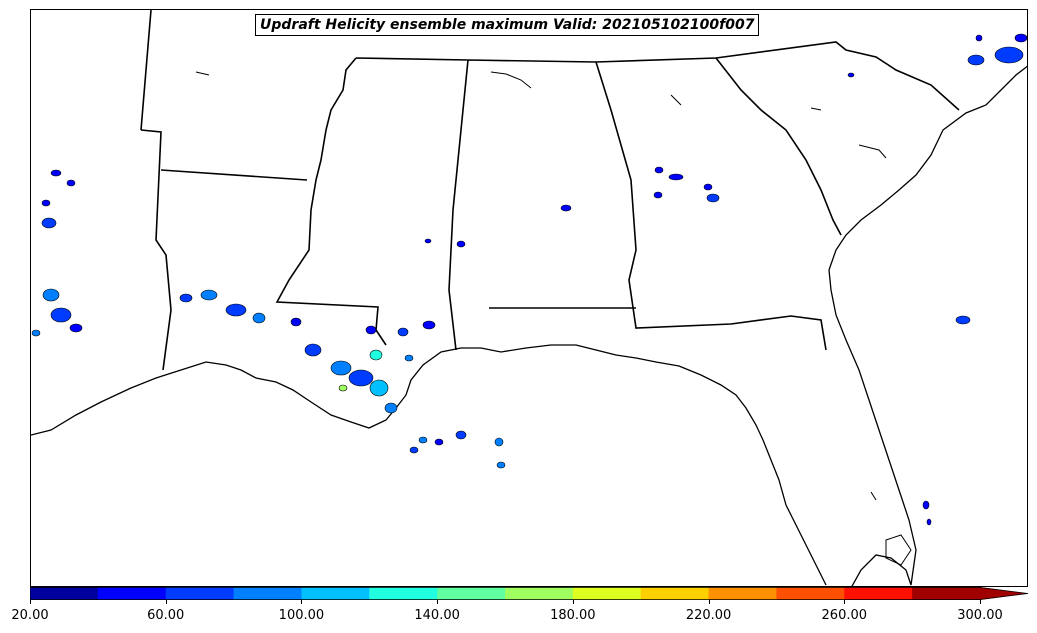  What do you see at coordinates (301, 615) in the screenshot?
I see `colorbar-tick-label: 100.00` at bounding box center [301, 615].